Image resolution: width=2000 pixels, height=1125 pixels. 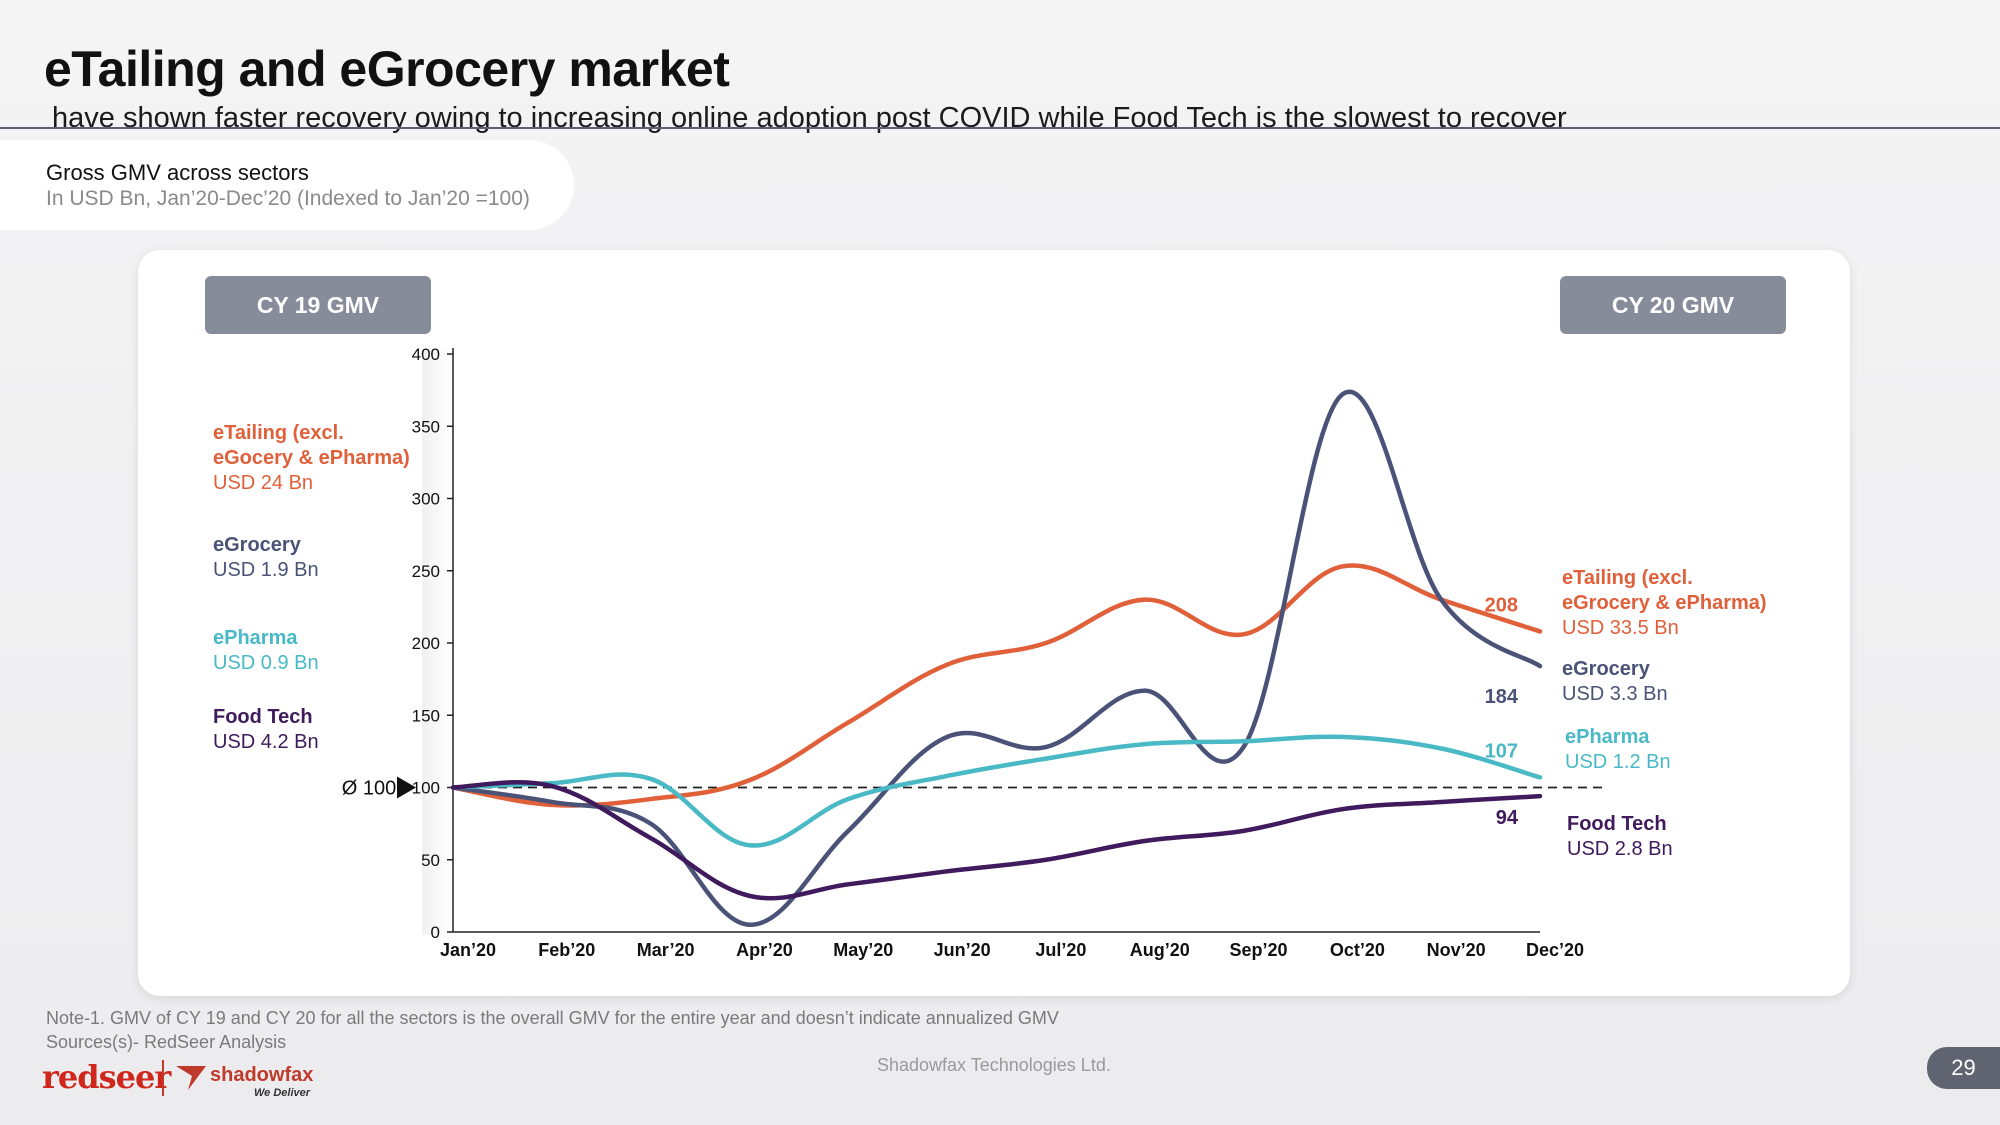 What do you see at coordinates (282, 1093) in the screenshot?
I see `shadowfax-logo-tagline: We Deliver` at bounding box center [282, 1093].